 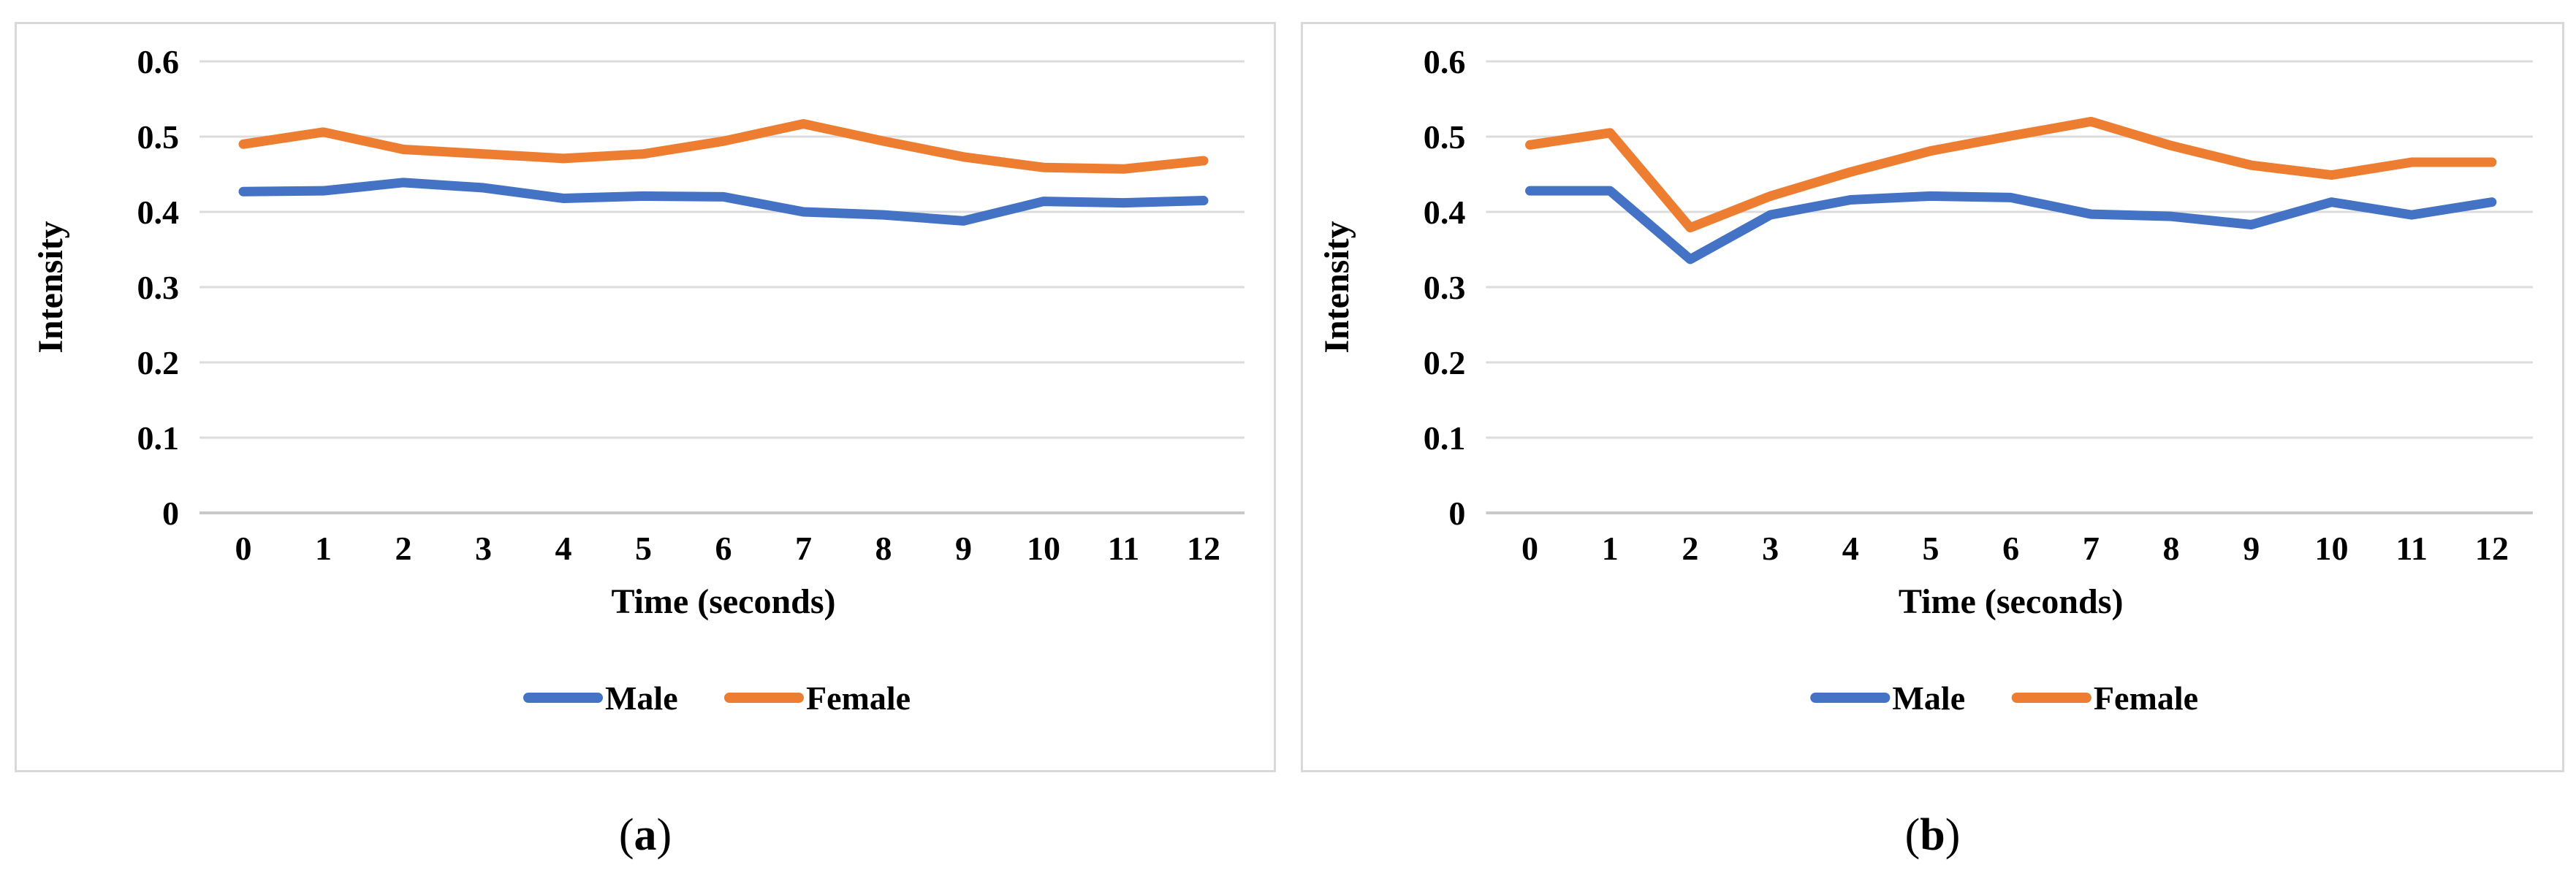 I want to click on caption-b: (b), so click(x=1932, y=835).